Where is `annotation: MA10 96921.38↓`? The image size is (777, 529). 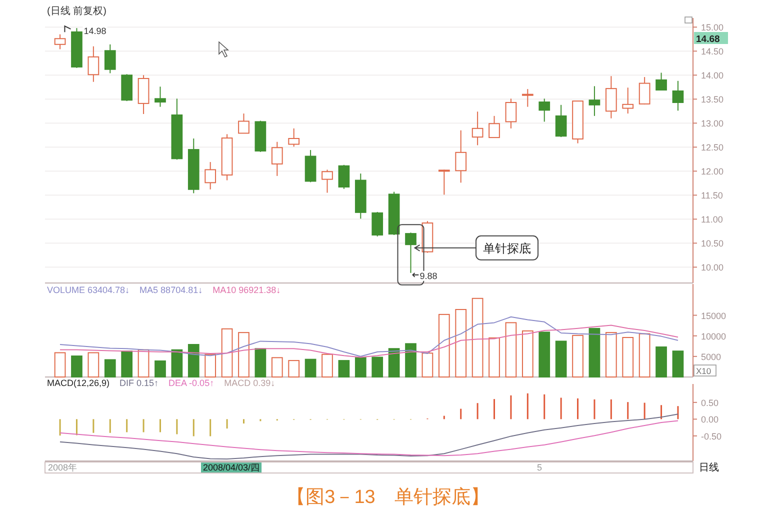
annotation: MA10 96921.38↓ is located at coordinates (246, 290).